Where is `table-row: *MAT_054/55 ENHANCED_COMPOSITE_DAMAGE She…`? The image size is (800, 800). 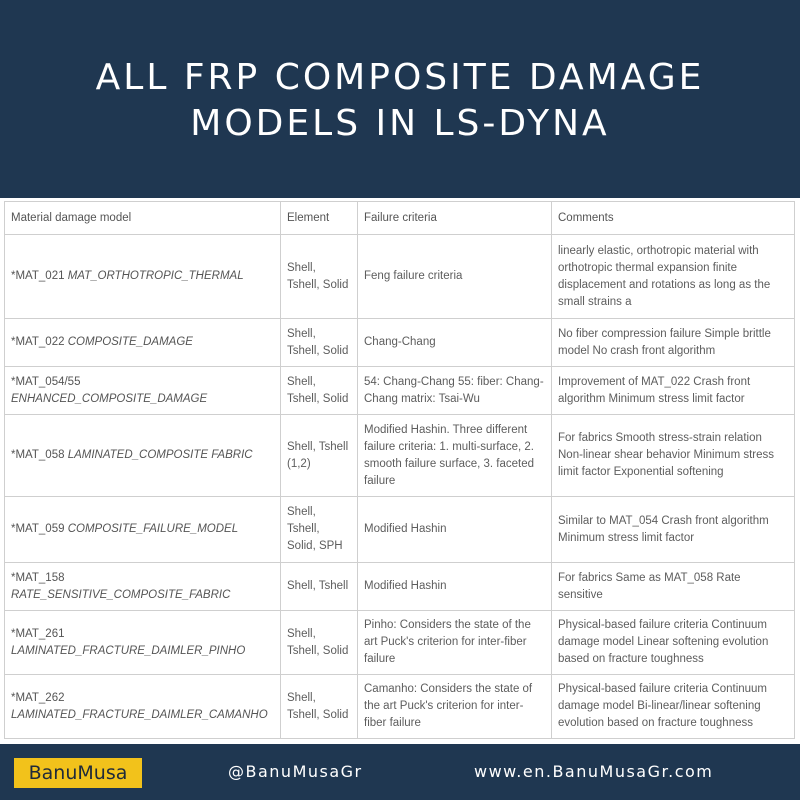
table-row: *MAT_054/55 ENHANCED_COMPOSITE_DAMAGE She… is located at coordinates (399, 390).